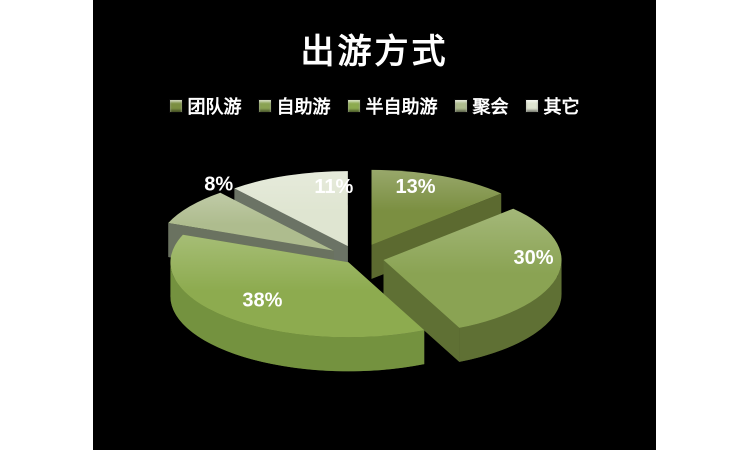 Image resolution: width=750 pixels, height=450 pixels. What do you see at coordinates (374, 52) in the screenshot?
I see `chart-title: 出游方式` at bounding box center [374, 52].